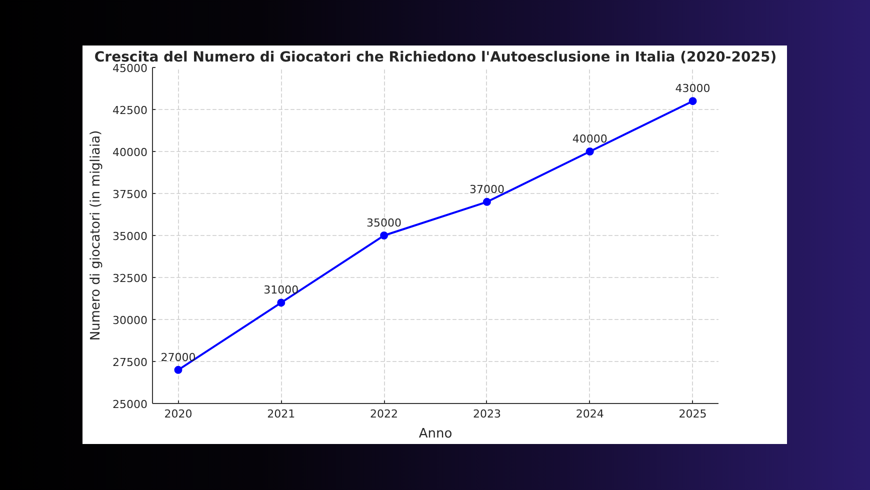 Image resolution: width=870 pixels, height=490 pixels. I want to click on y-tick-label: 37500, so click(130, 194).